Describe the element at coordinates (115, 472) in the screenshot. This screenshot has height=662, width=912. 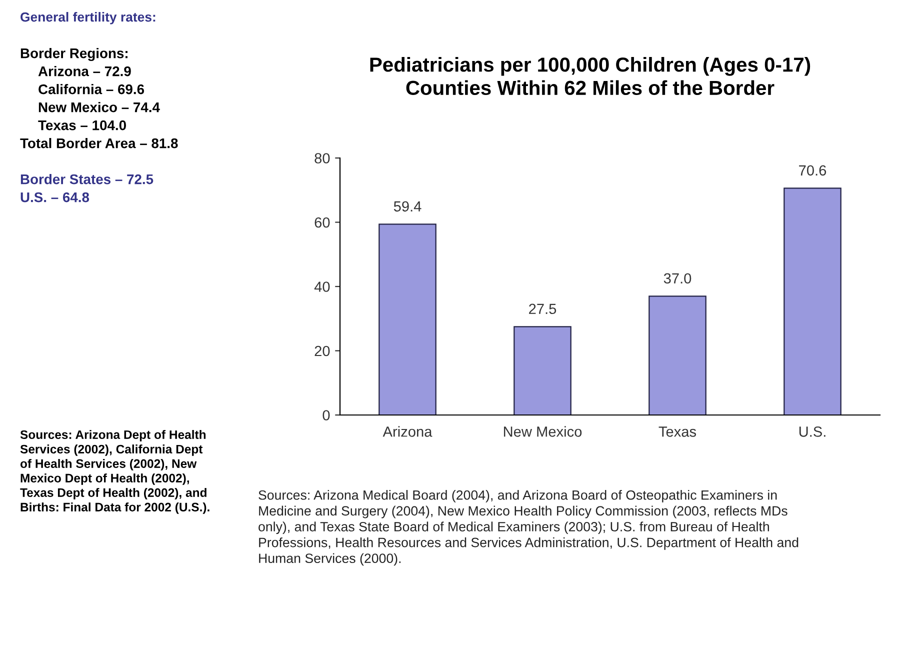
I see `source-note: Sources: Arizona Dept of Health Services (2002), California Dept of Health Services (2002), New Mexico Dept of Health (2002), Texas Dept of Health (2002), and Births: Final Data for 2002 (U.S.).` at that location.